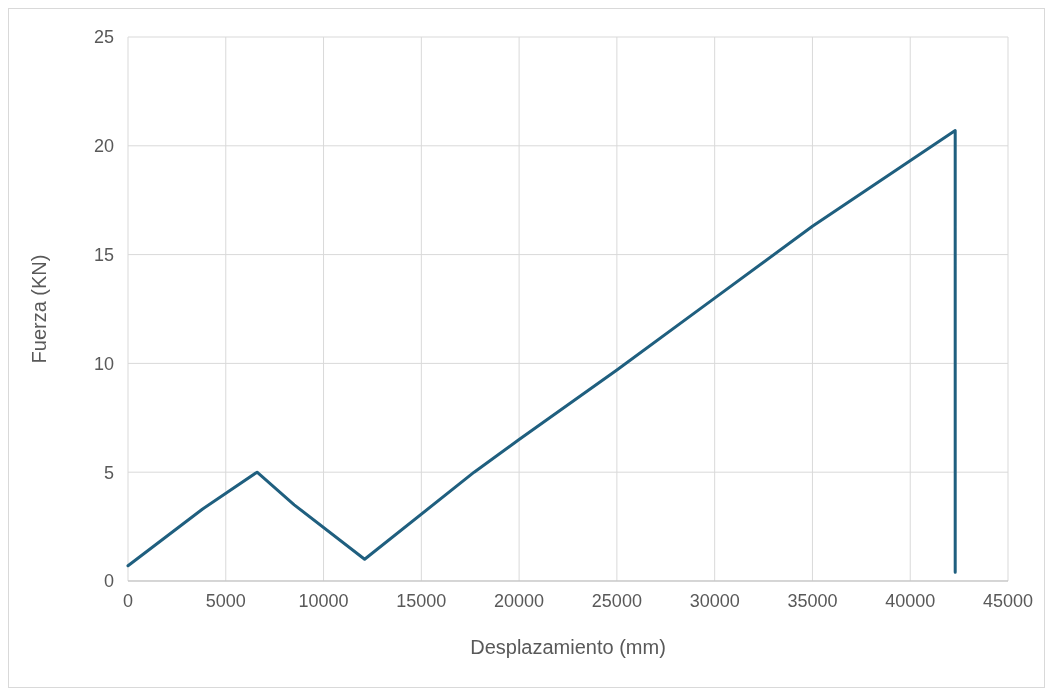 This screenshot has height=696, width=1053. I want to click on x-tick-label: 45000, so click(1008, 601).